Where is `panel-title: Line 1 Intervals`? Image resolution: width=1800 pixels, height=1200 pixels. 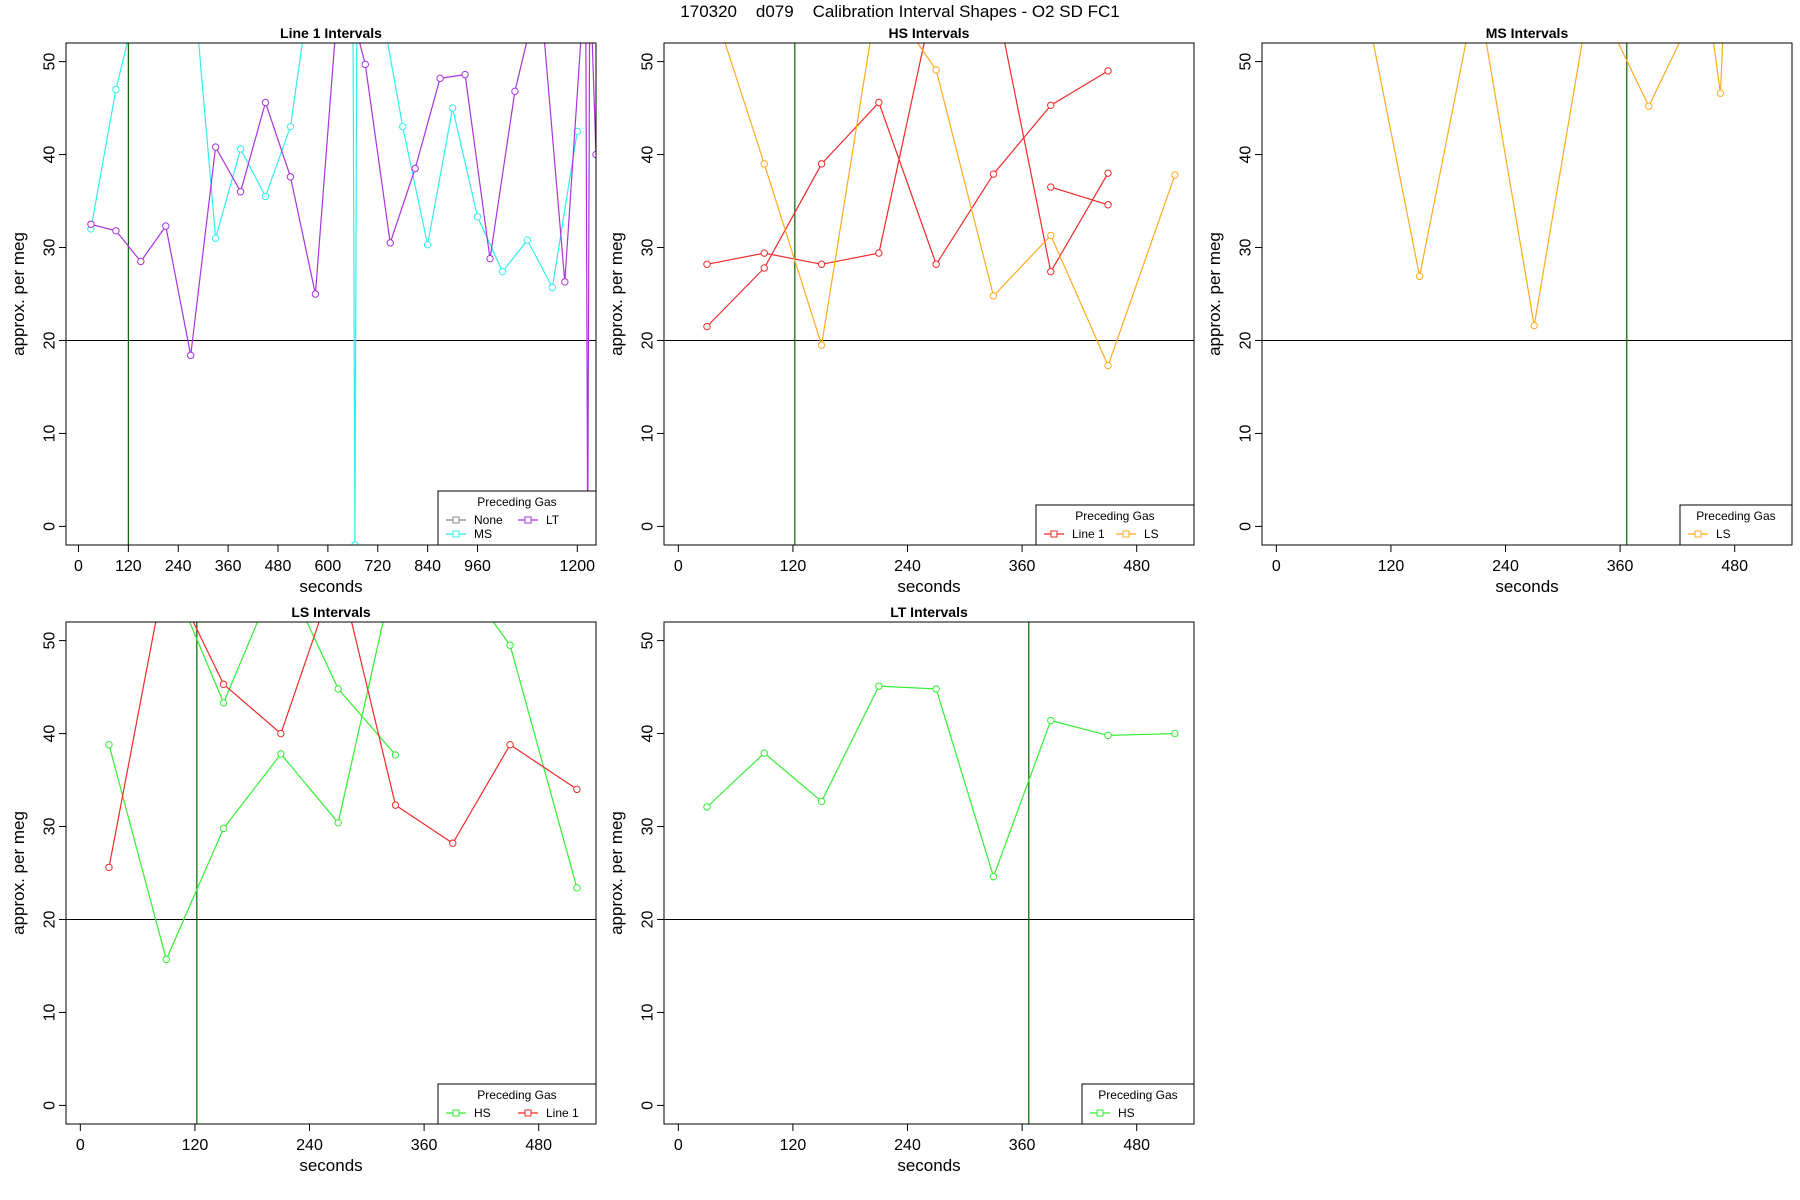
panel-title: Line 1 Intervals is located at coordinates (331, 33).